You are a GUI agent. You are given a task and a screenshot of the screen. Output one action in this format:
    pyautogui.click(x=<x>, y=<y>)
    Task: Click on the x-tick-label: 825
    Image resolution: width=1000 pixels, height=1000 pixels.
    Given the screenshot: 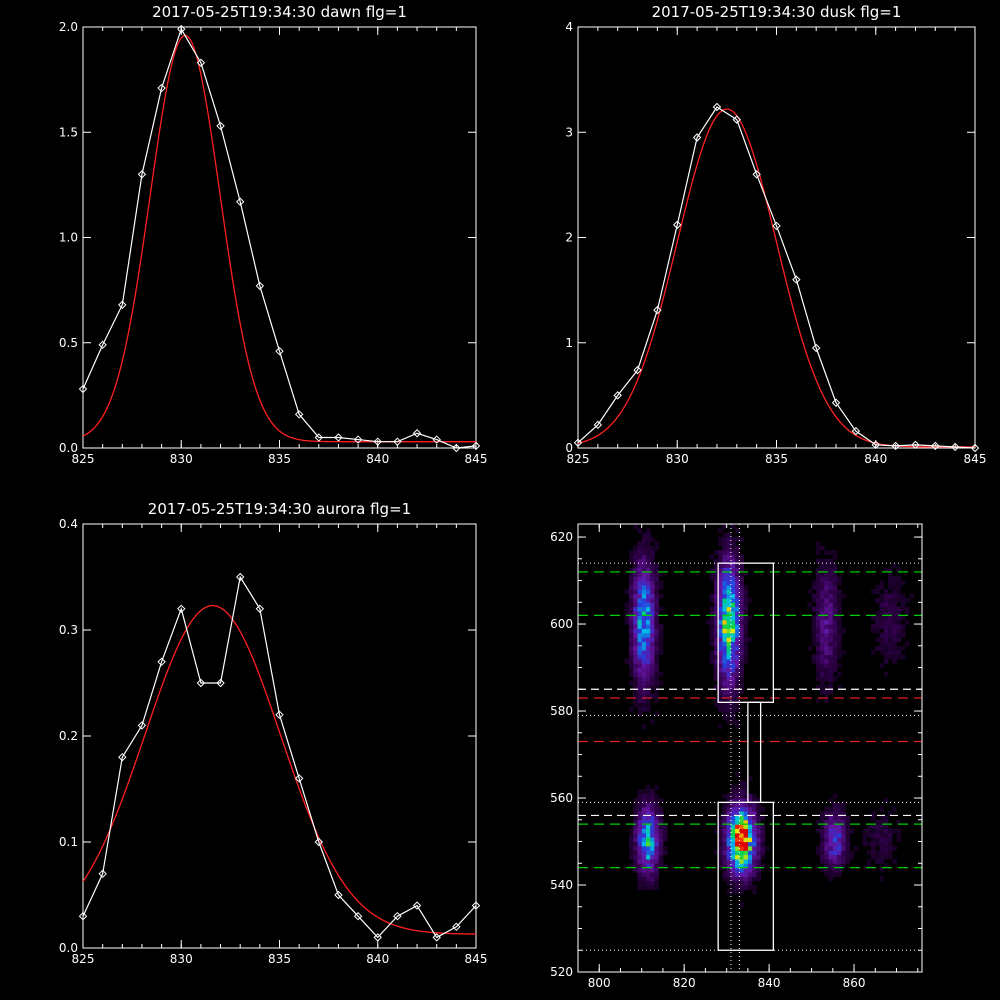 What is the action you would take?
    pyautogui.click(x=83, y=459)
    